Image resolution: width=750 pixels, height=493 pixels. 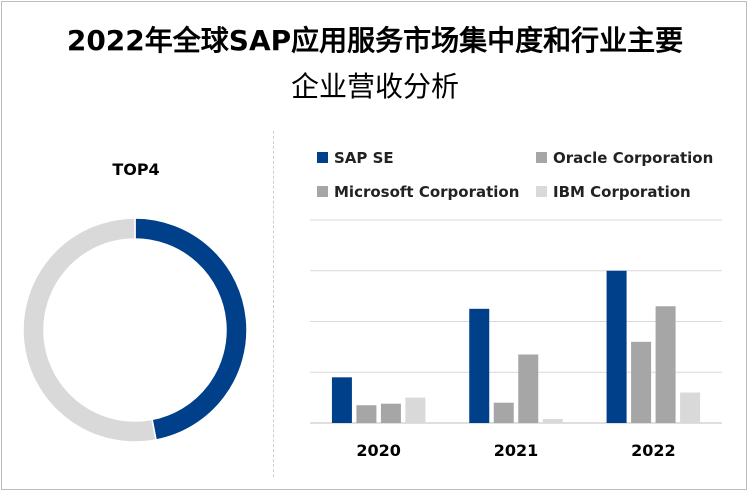 What do you see at coordinates (364, 158) in the screenshot?
I see `legend-label-0: SAP SE` at bounding box center [364, 158].